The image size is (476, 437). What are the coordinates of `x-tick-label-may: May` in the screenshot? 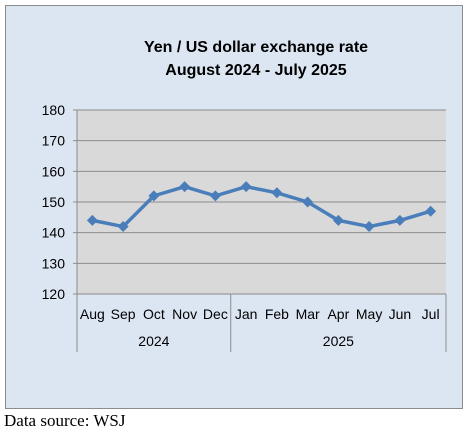 It's located at (369, 314).